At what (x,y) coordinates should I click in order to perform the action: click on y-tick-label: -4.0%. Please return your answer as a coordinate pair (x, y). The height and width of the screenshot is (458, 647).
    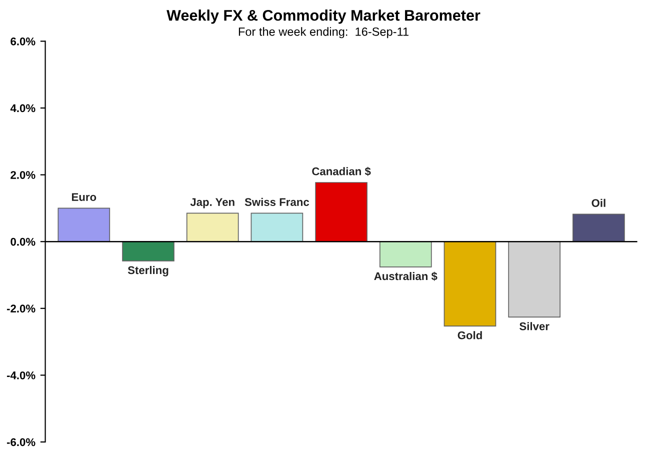
    Looking at the image, I should click on (21, 375).